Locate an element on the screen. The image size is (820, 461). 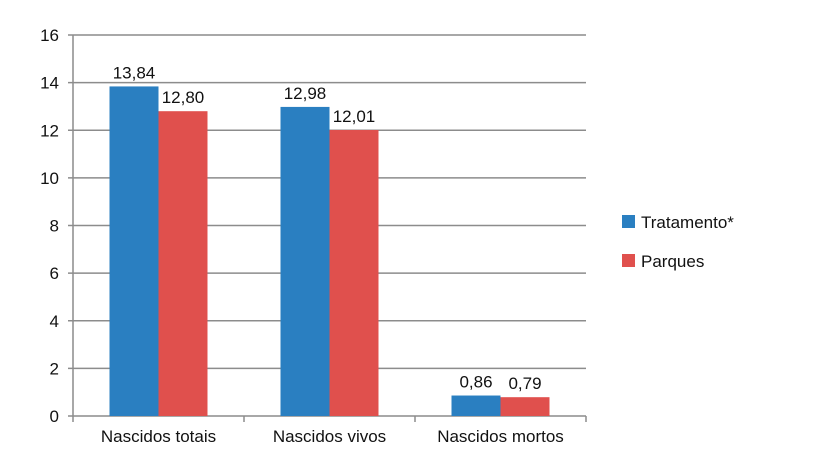
data-label: 0,79 is located at coordinates (524, 383).